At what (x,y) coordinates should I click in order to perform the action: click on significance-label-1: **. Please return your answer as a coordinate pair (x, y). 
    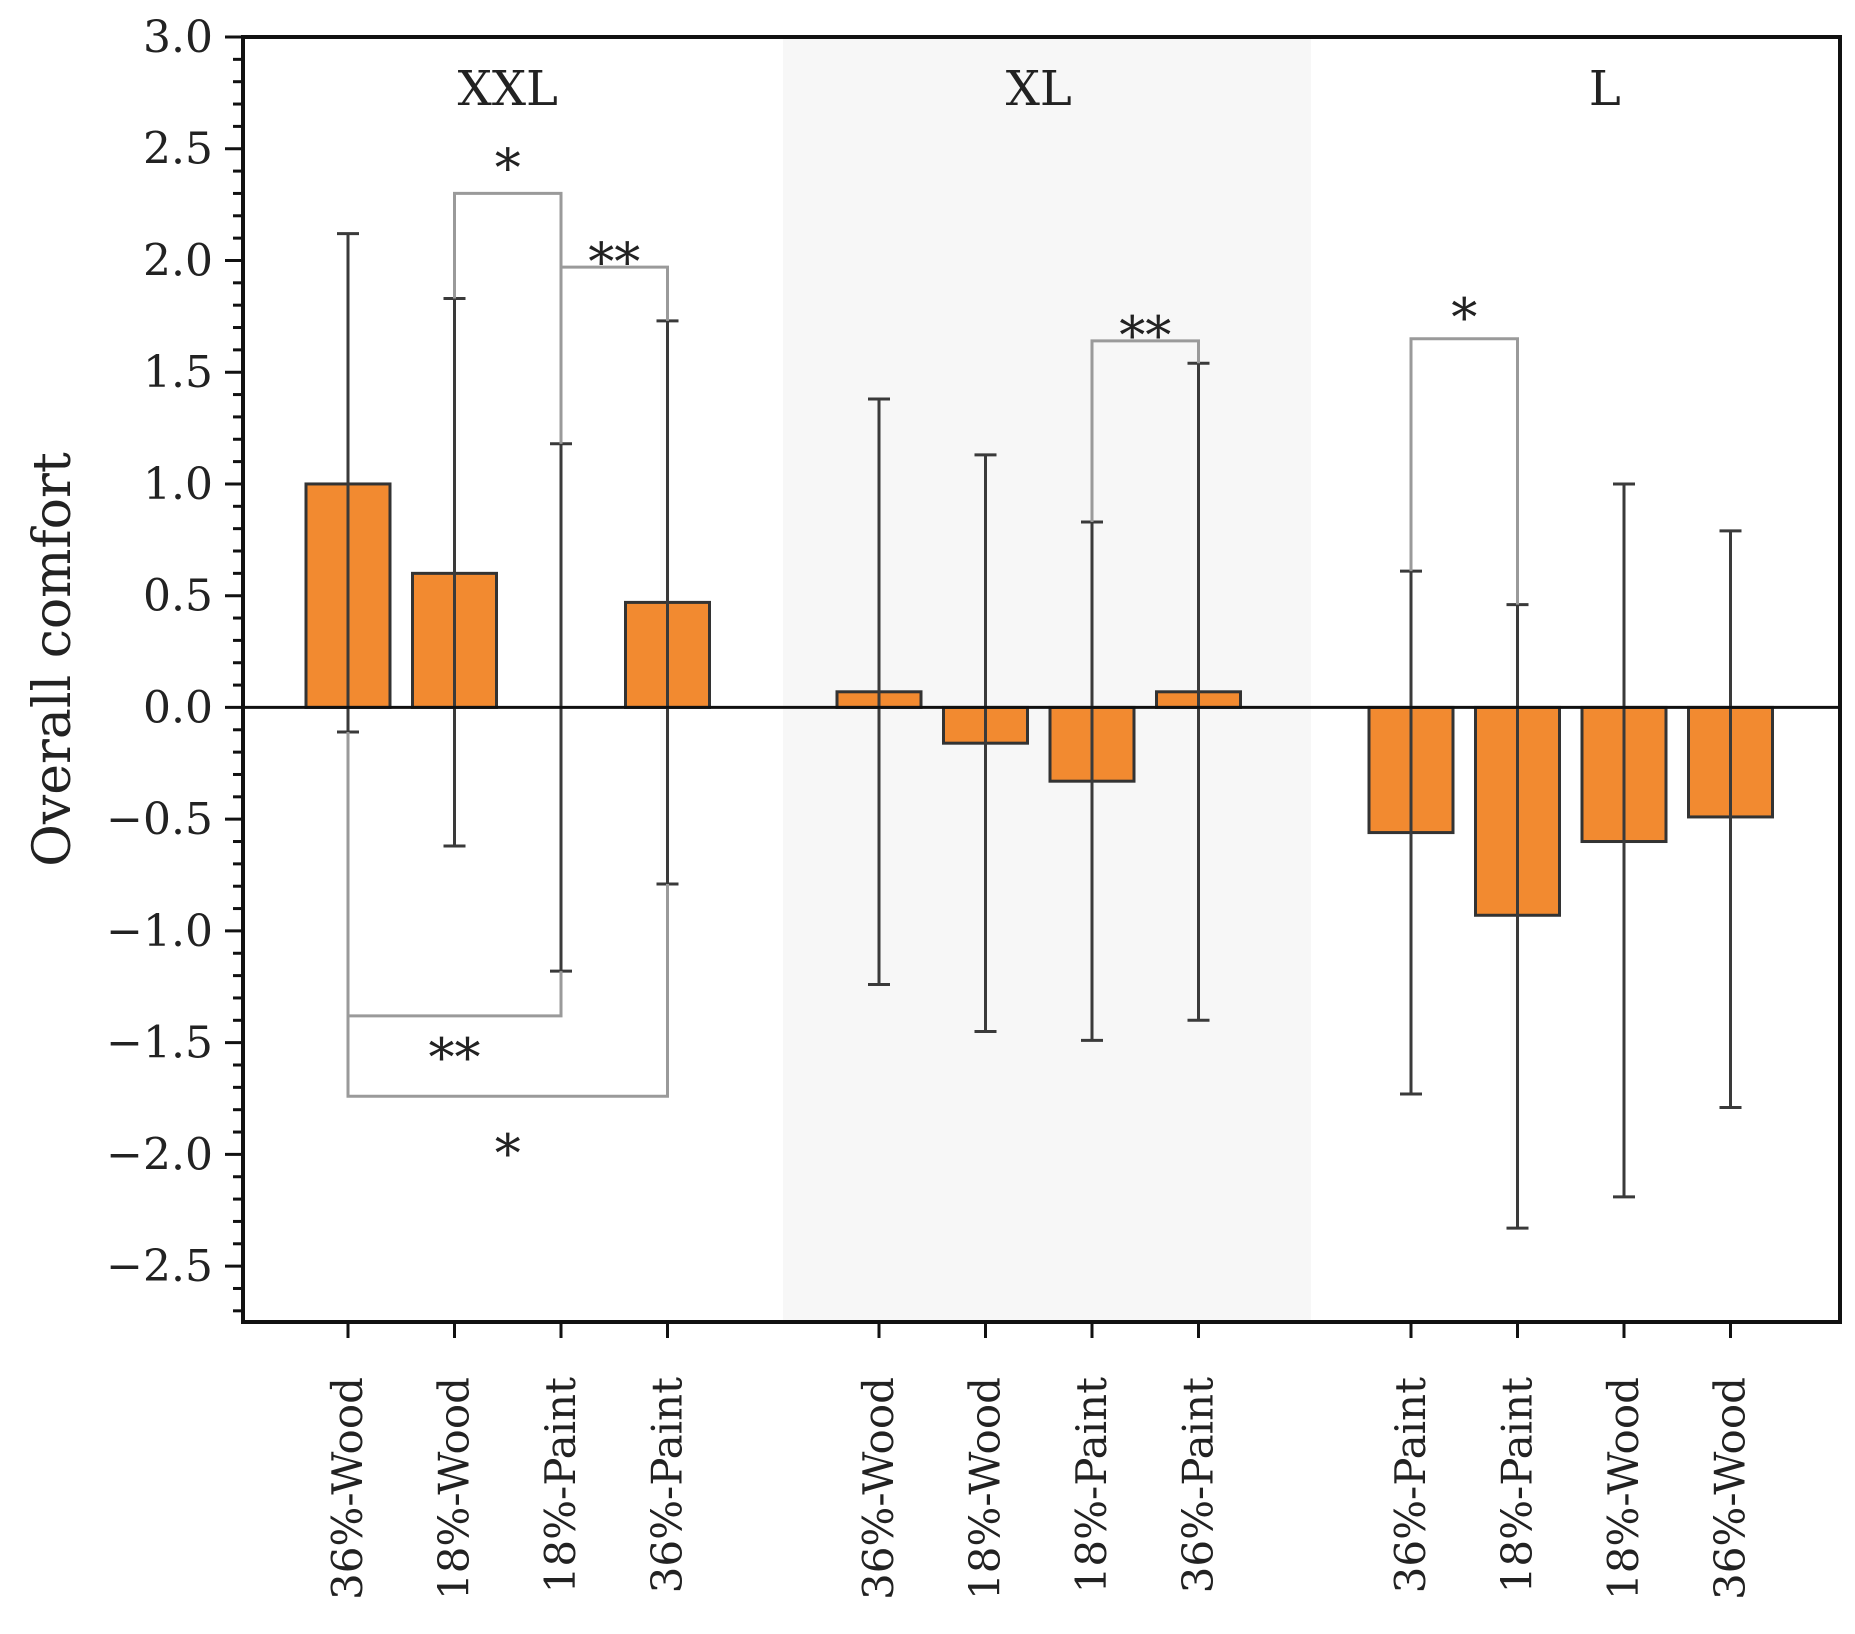
    Looking at the image, I should click on (614, 263).